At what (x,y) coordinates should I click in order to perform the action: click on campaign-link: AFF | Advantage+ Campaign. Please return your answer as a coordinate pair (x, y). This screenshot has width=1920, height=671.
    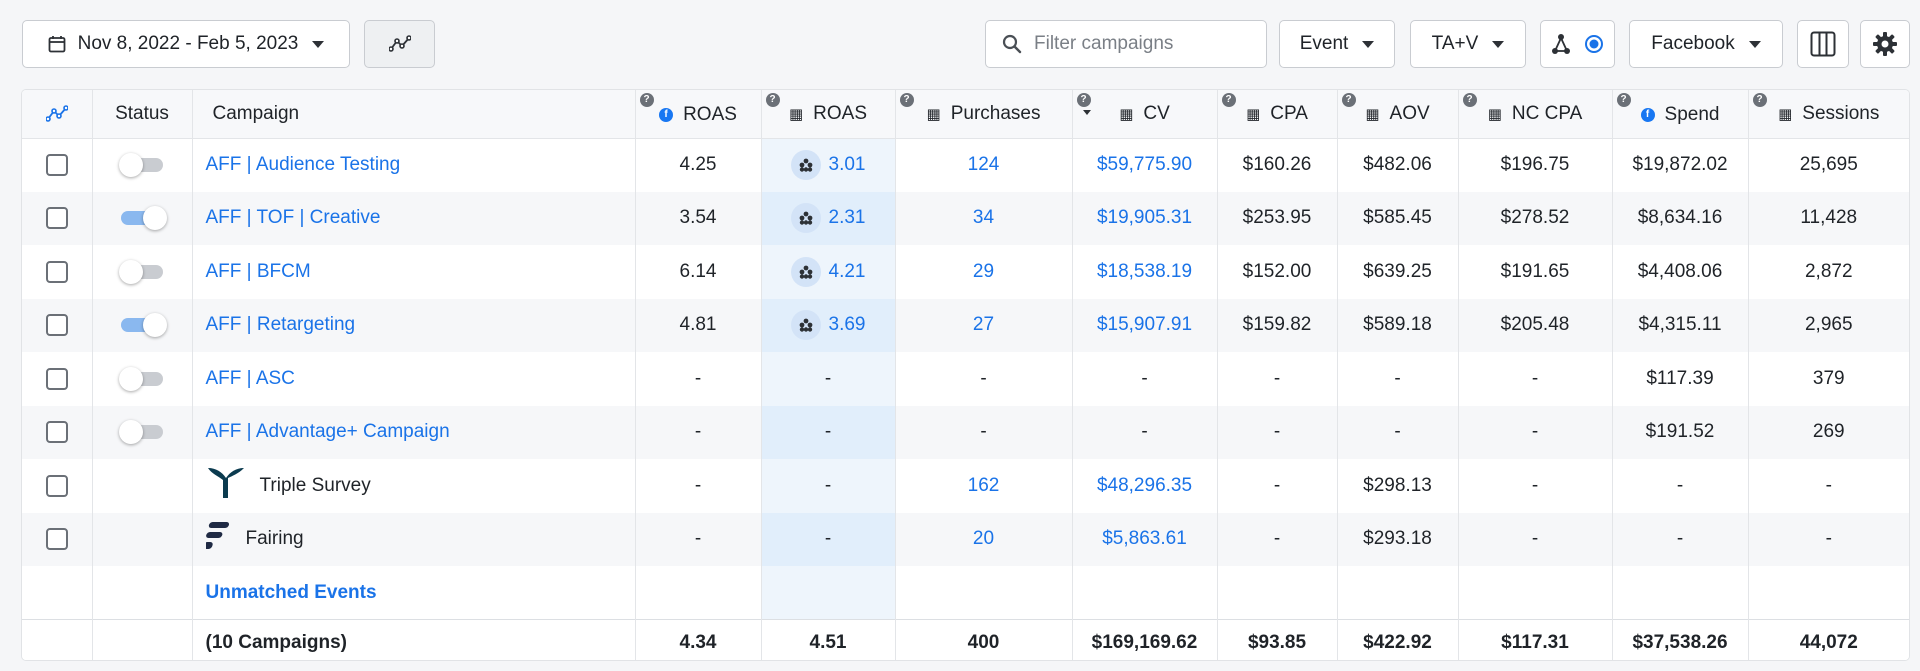
    Looking at the image, I should click on (327, 432).